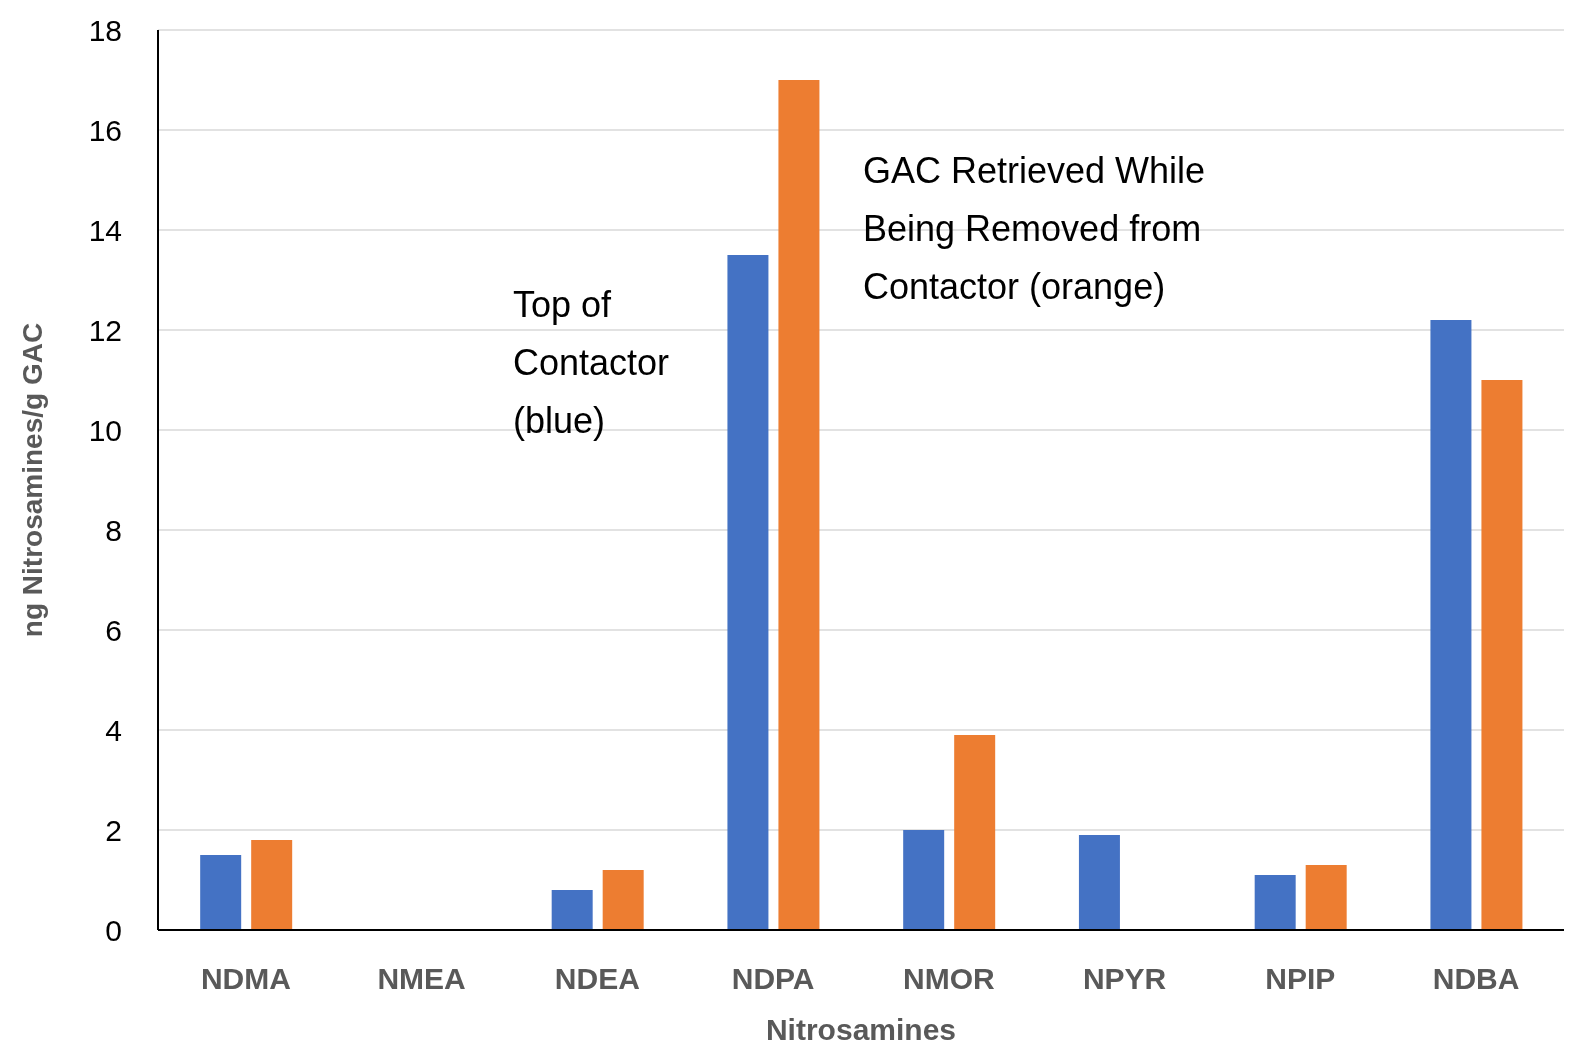 The height and width of the screenshot is (1052, 1576). I want to click on x-tick-label: NDMA, so click(245, 979).